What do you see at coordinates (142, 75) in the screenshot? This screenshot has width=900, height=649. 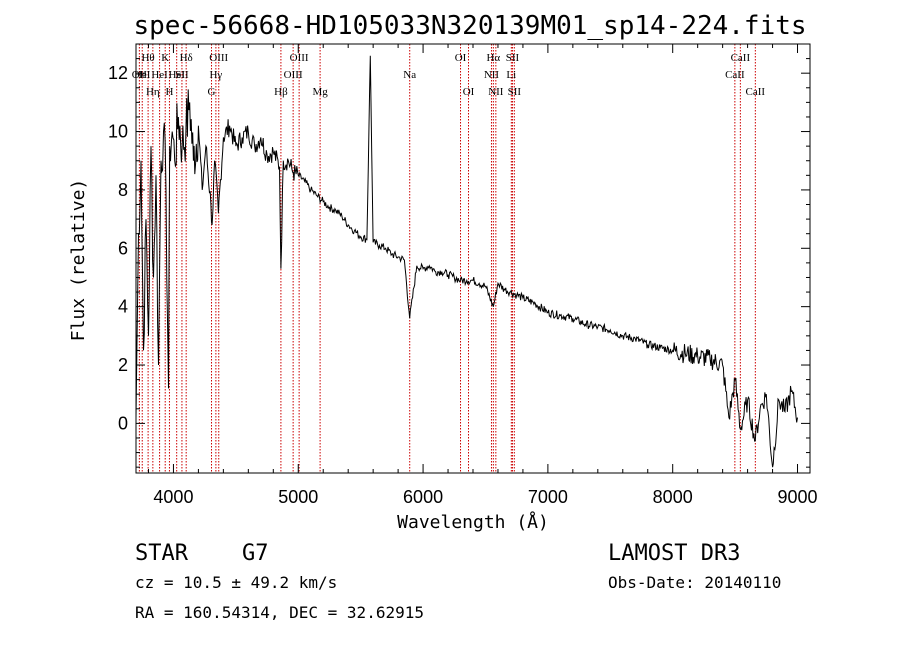 I see `line-label-1: HeI` at bounding box center [142, 75].